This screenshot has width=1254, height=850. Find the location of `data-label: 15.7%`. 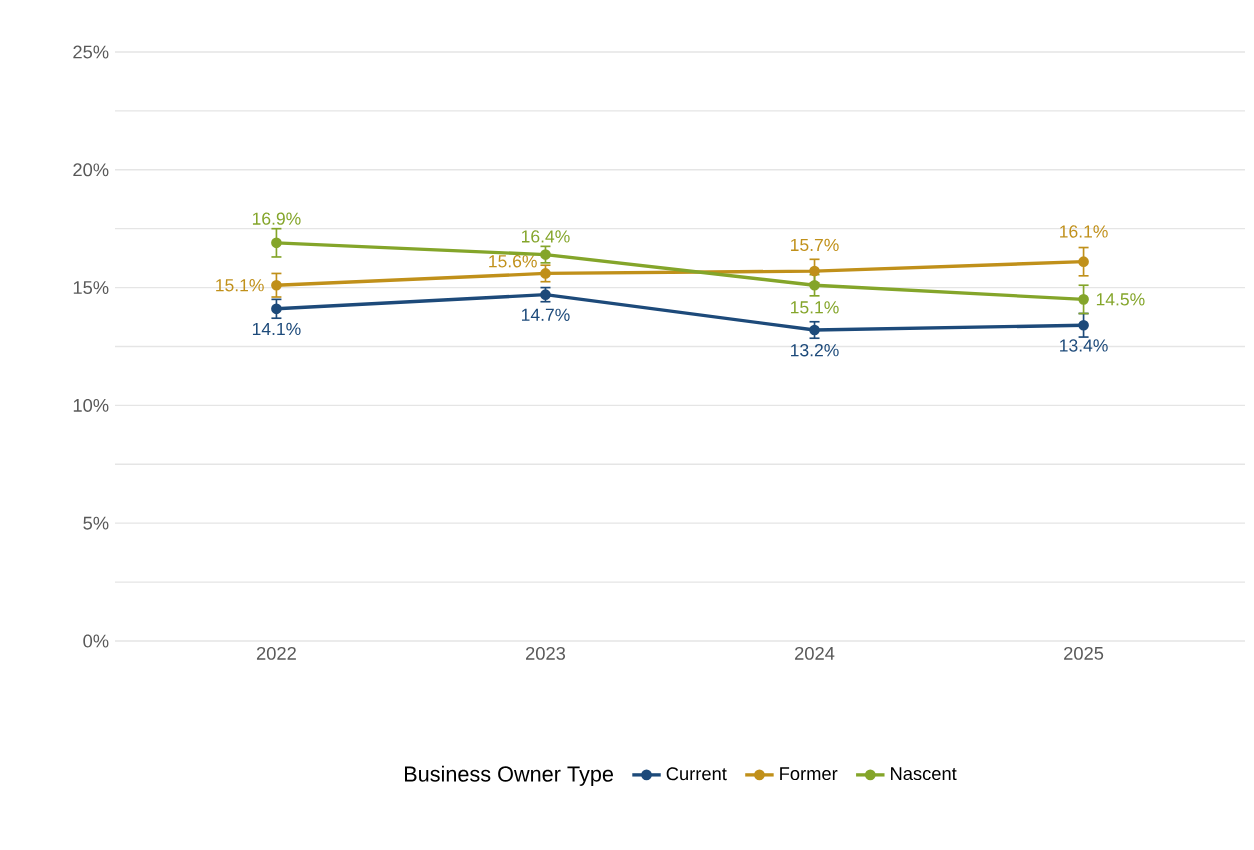

data-label: 15.7% is located at coordinates (815, 245).